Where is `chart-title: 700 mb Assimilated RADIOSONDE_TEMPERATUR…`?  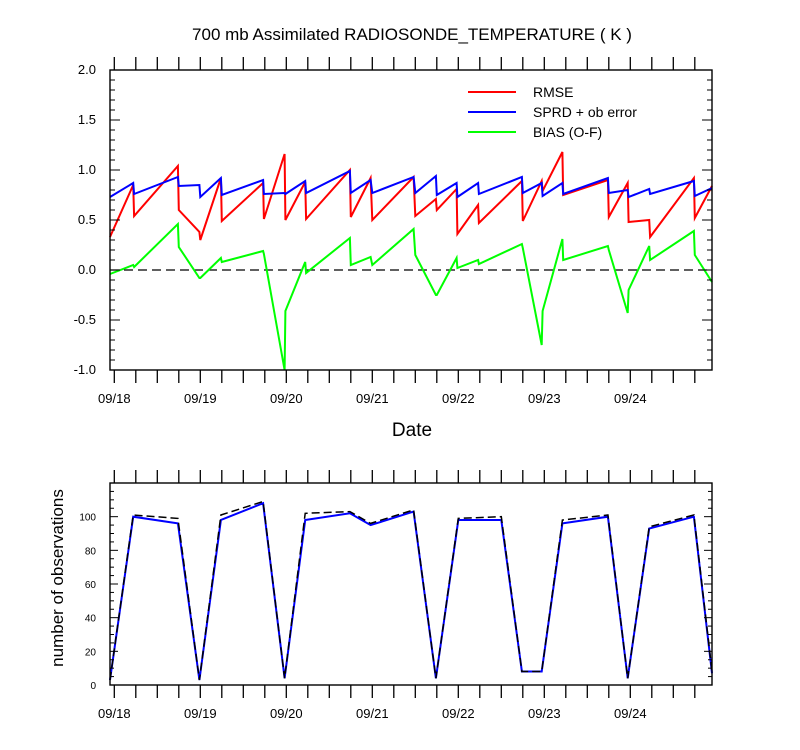
chart-title: 700 mb Assimilated RADIOSONDE_TEMPERATUR… is located at coordinates (412, 34).